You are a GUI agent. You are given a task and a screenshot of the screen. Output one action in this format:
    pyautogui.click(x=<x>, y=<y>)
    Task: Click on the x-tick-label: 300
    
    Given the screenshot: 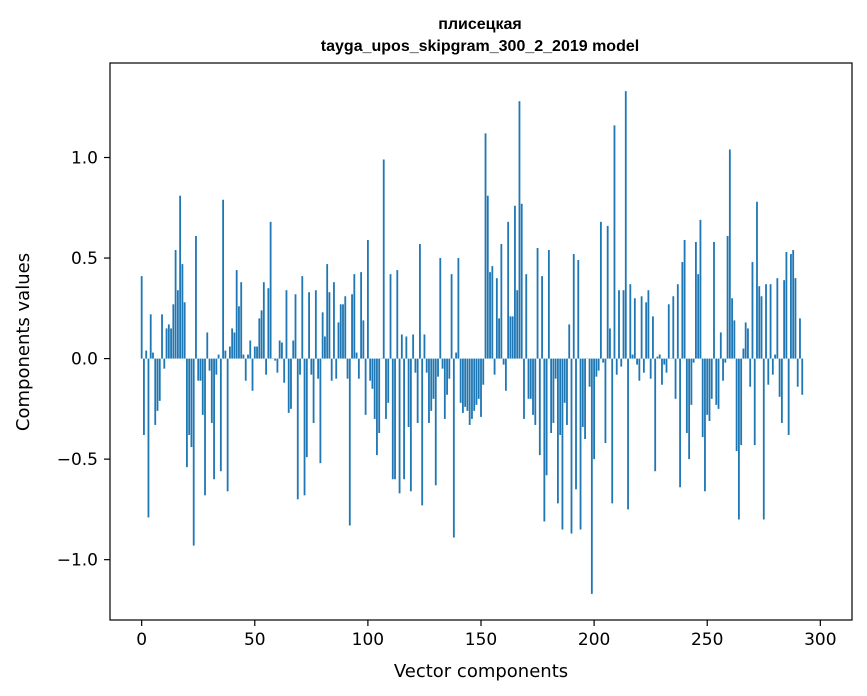 What is the action you would take?
    pyautogui.click(x=820, y=640)
    